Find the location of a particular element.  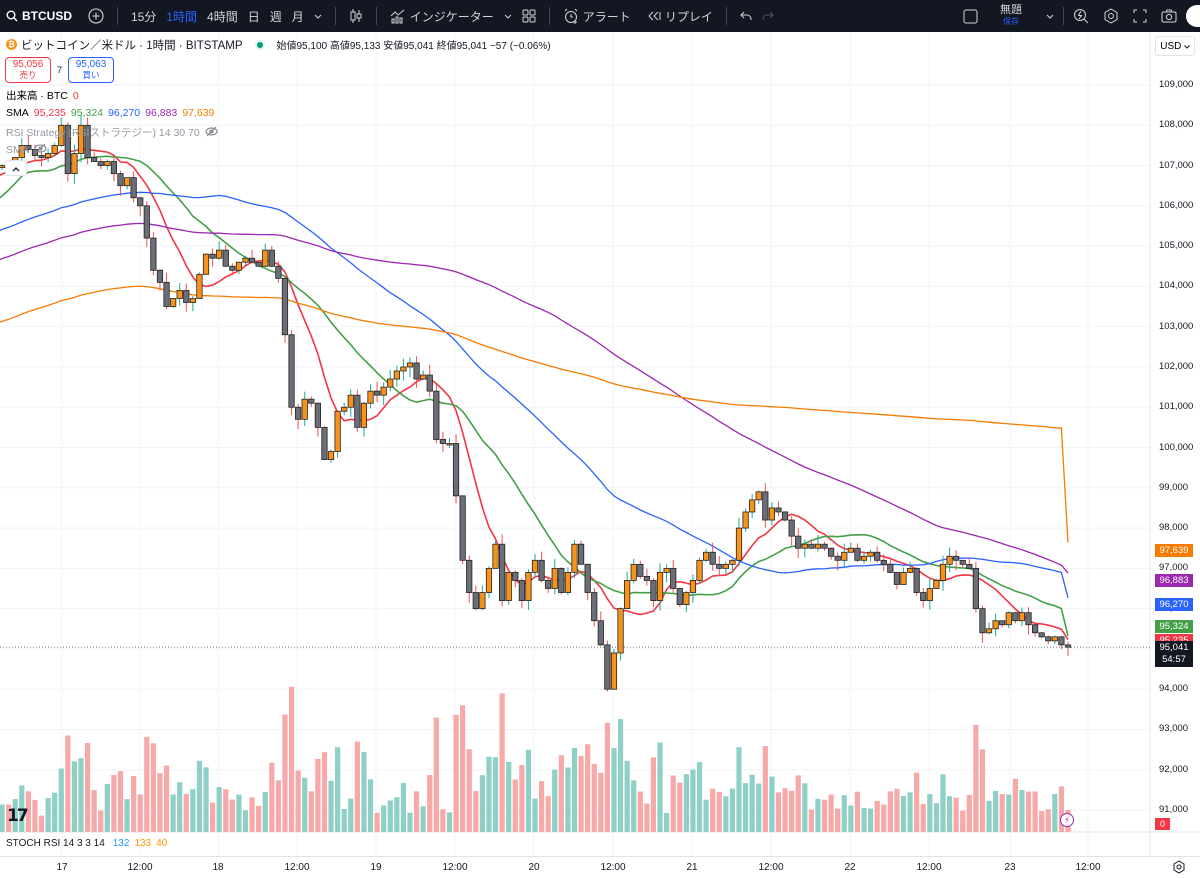

sma-price-tag: 96,270 is located at coordinates (1174, 604).